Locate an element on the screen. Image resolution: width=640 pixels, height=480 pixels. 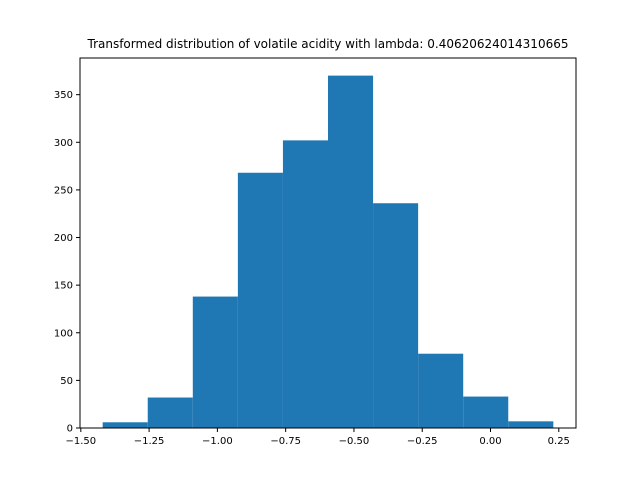
y-tick-label: 200 is located at coordinates (63, 238).